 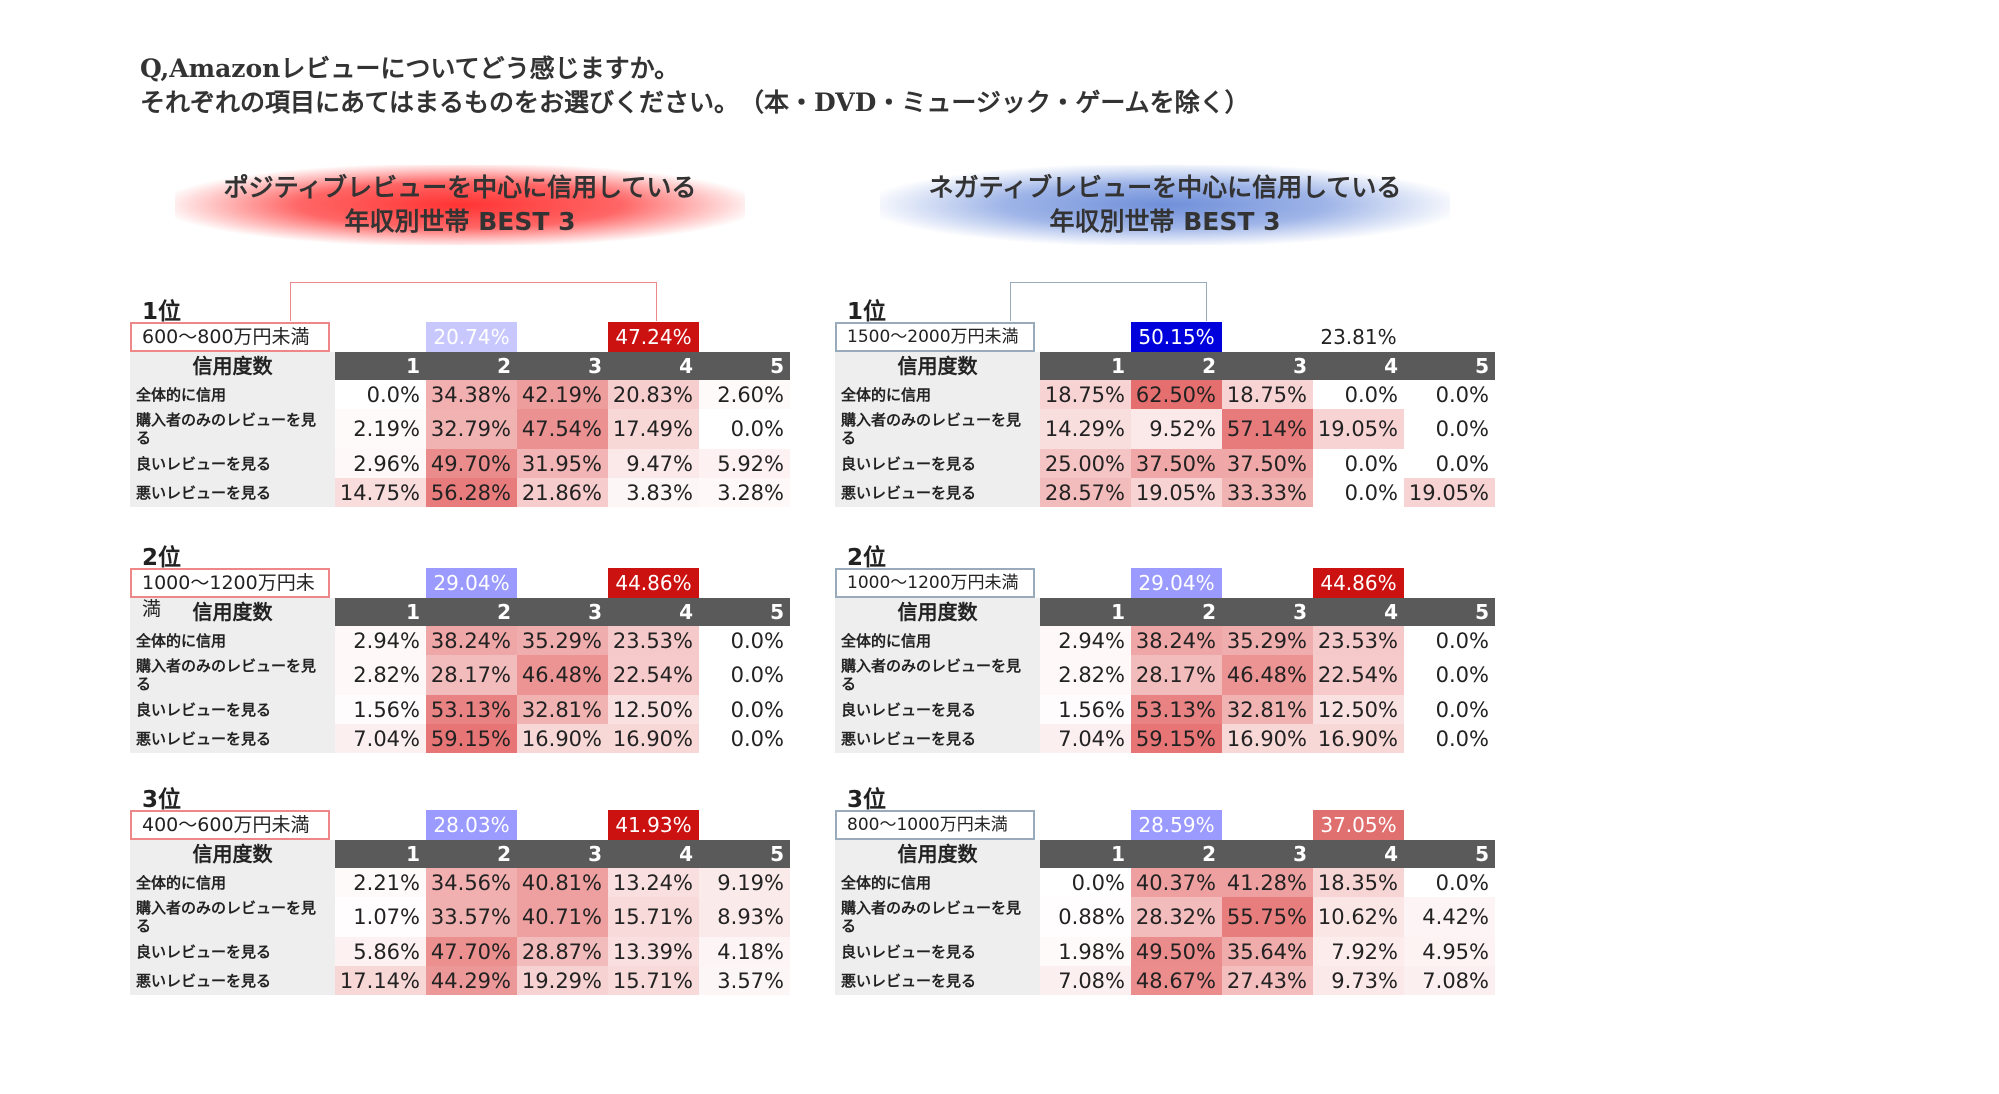 I want to click on value-cell: 40.81%, so click(x=562, y=882).